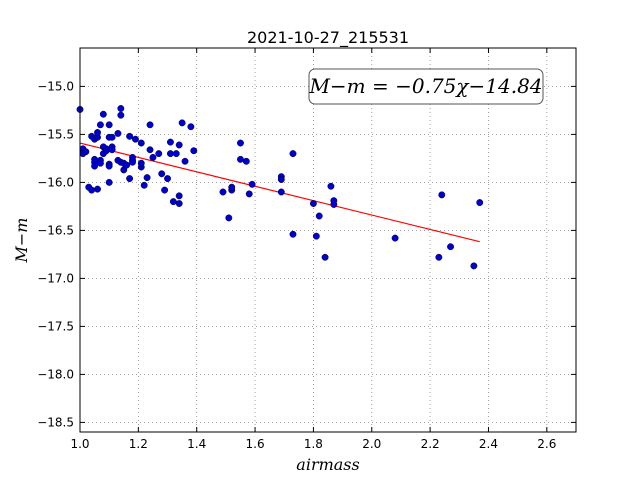  I want to click on y-tick-label: −15.0, so click(55, 86).